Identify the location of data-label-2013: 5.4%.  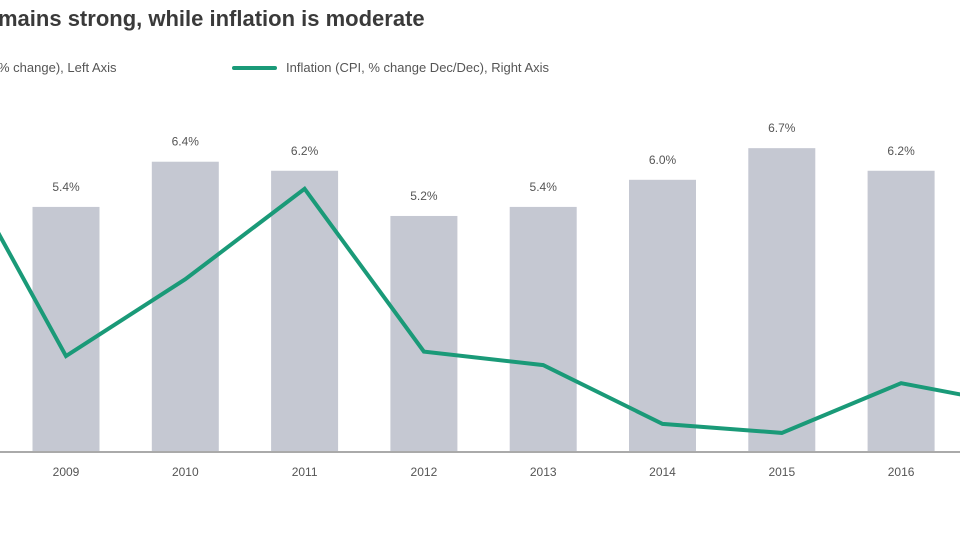
(544, 187).